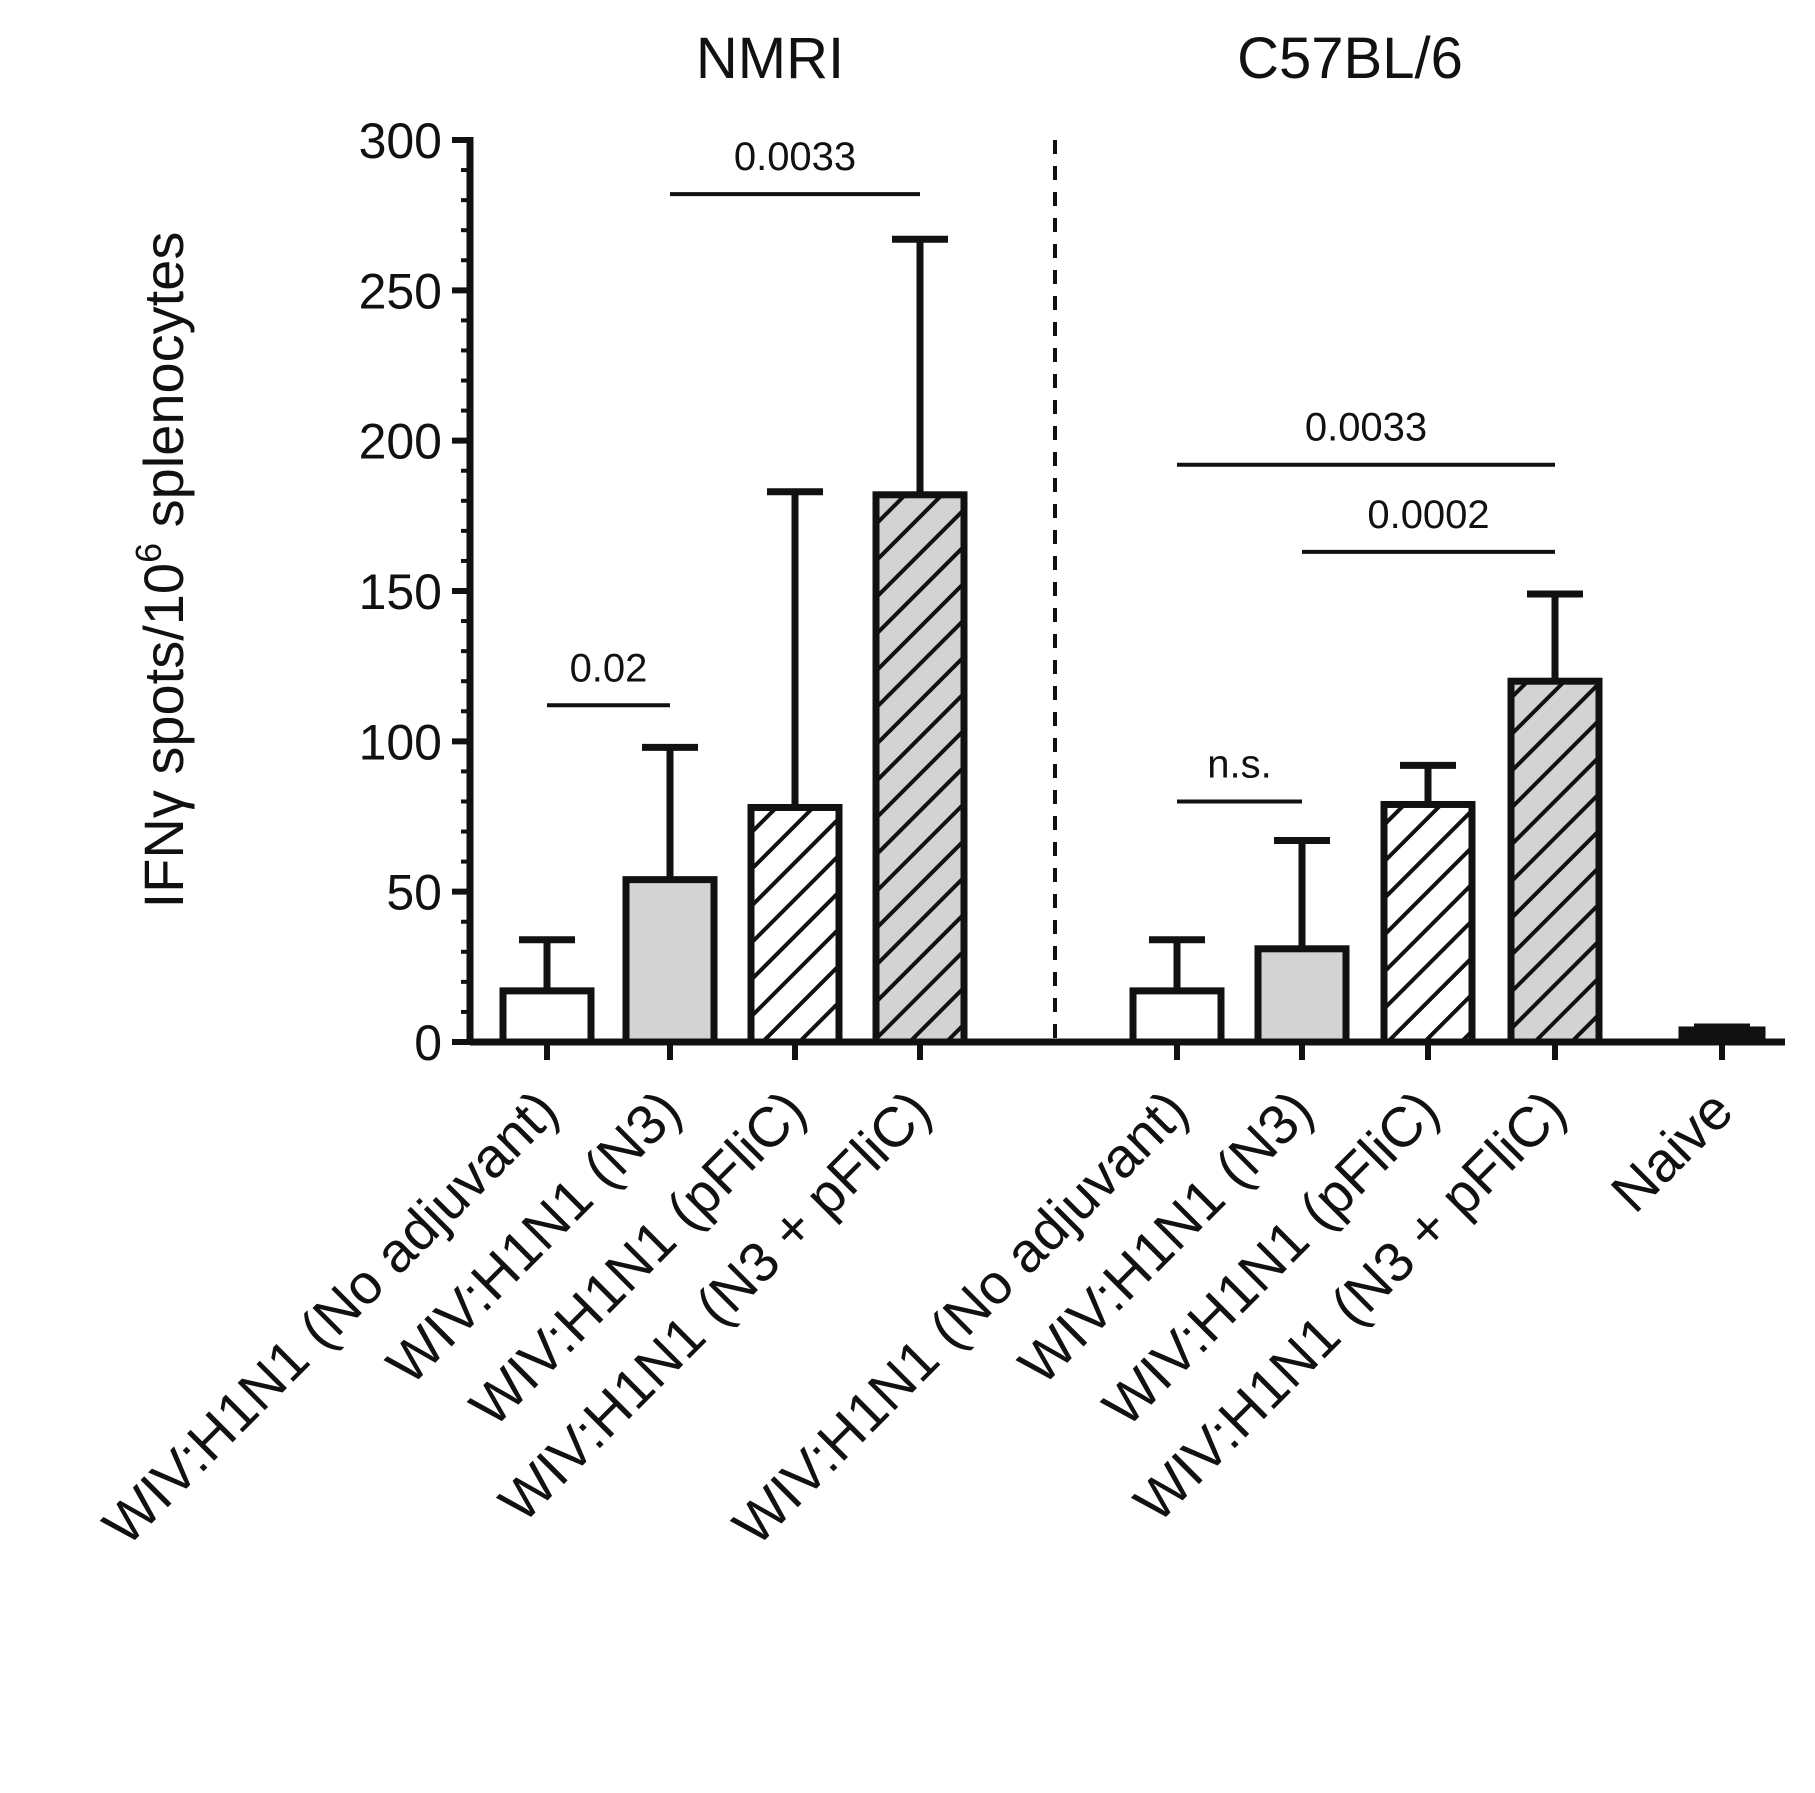 The image size is (1815, 1793). What do you see at coordinates (400, 442) in the screenshot?
I see `y-tick-label: 200` at bounding box center [400, 442].